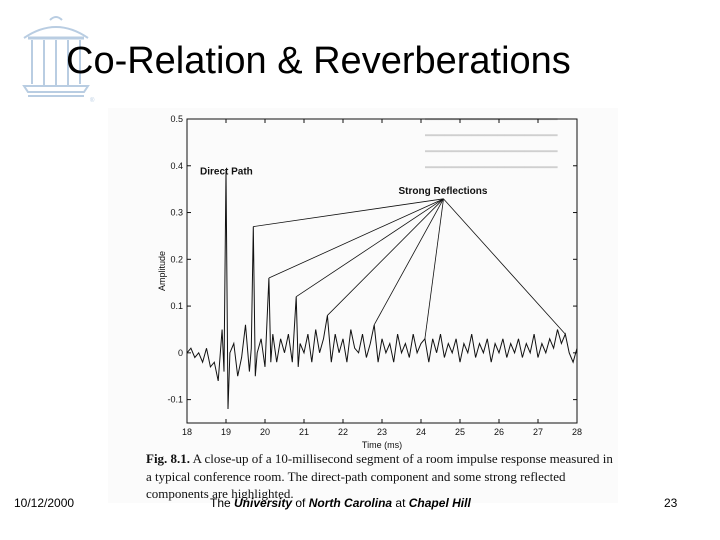 This screenshot has width=720, height=540. Describe the element at coordinates (58, 60) in the screenshot. I see `university-logo: ®` at that location.